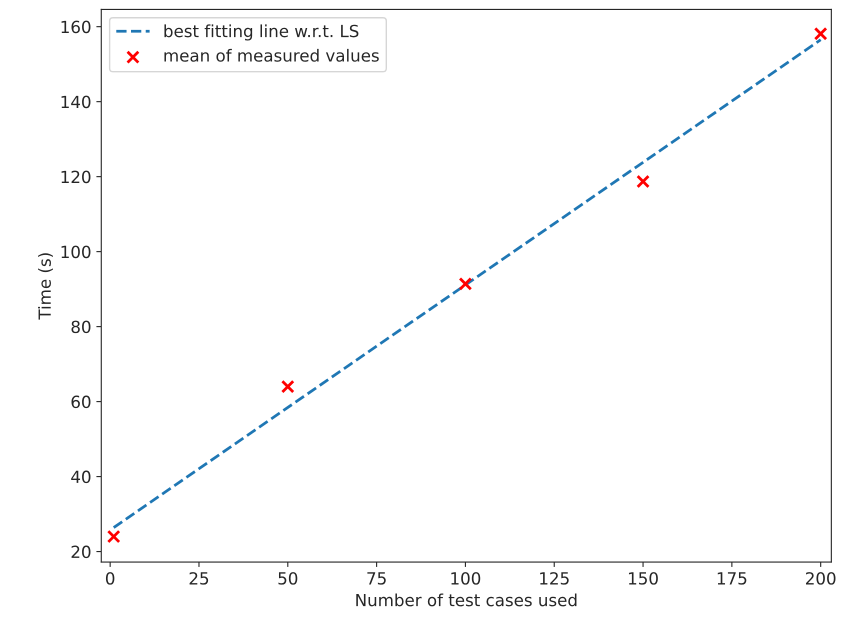 The width and height of the screenshot is (844, 628). What do you see at coordinates (271, 55) in the screenshot?
I see `legend-label: mean of measured values` at bounding box center [271, 55].